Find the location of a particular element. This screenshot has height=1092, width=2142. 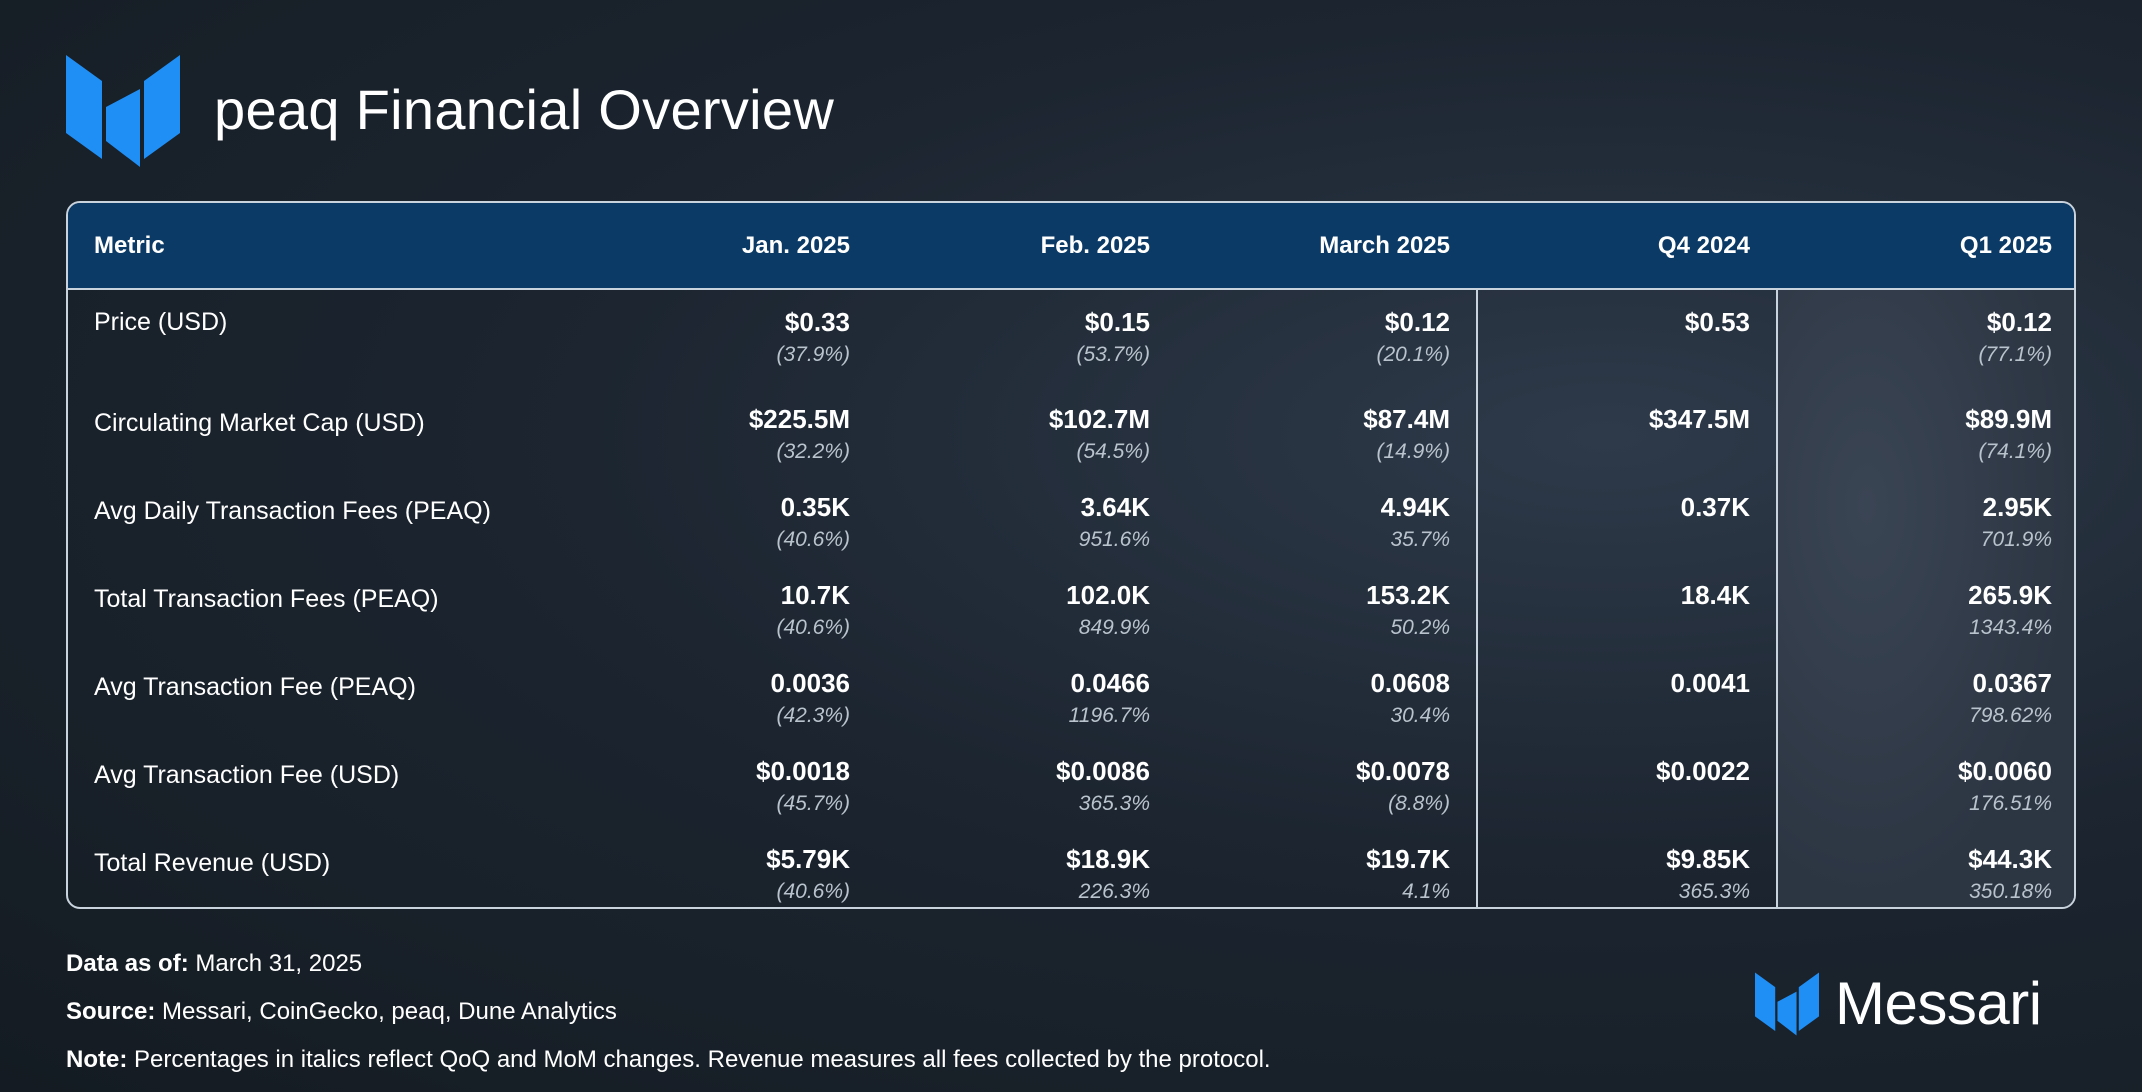

metric-label: Avg Transaction Fee (PEAQ) is located at coordinates (255, 687).